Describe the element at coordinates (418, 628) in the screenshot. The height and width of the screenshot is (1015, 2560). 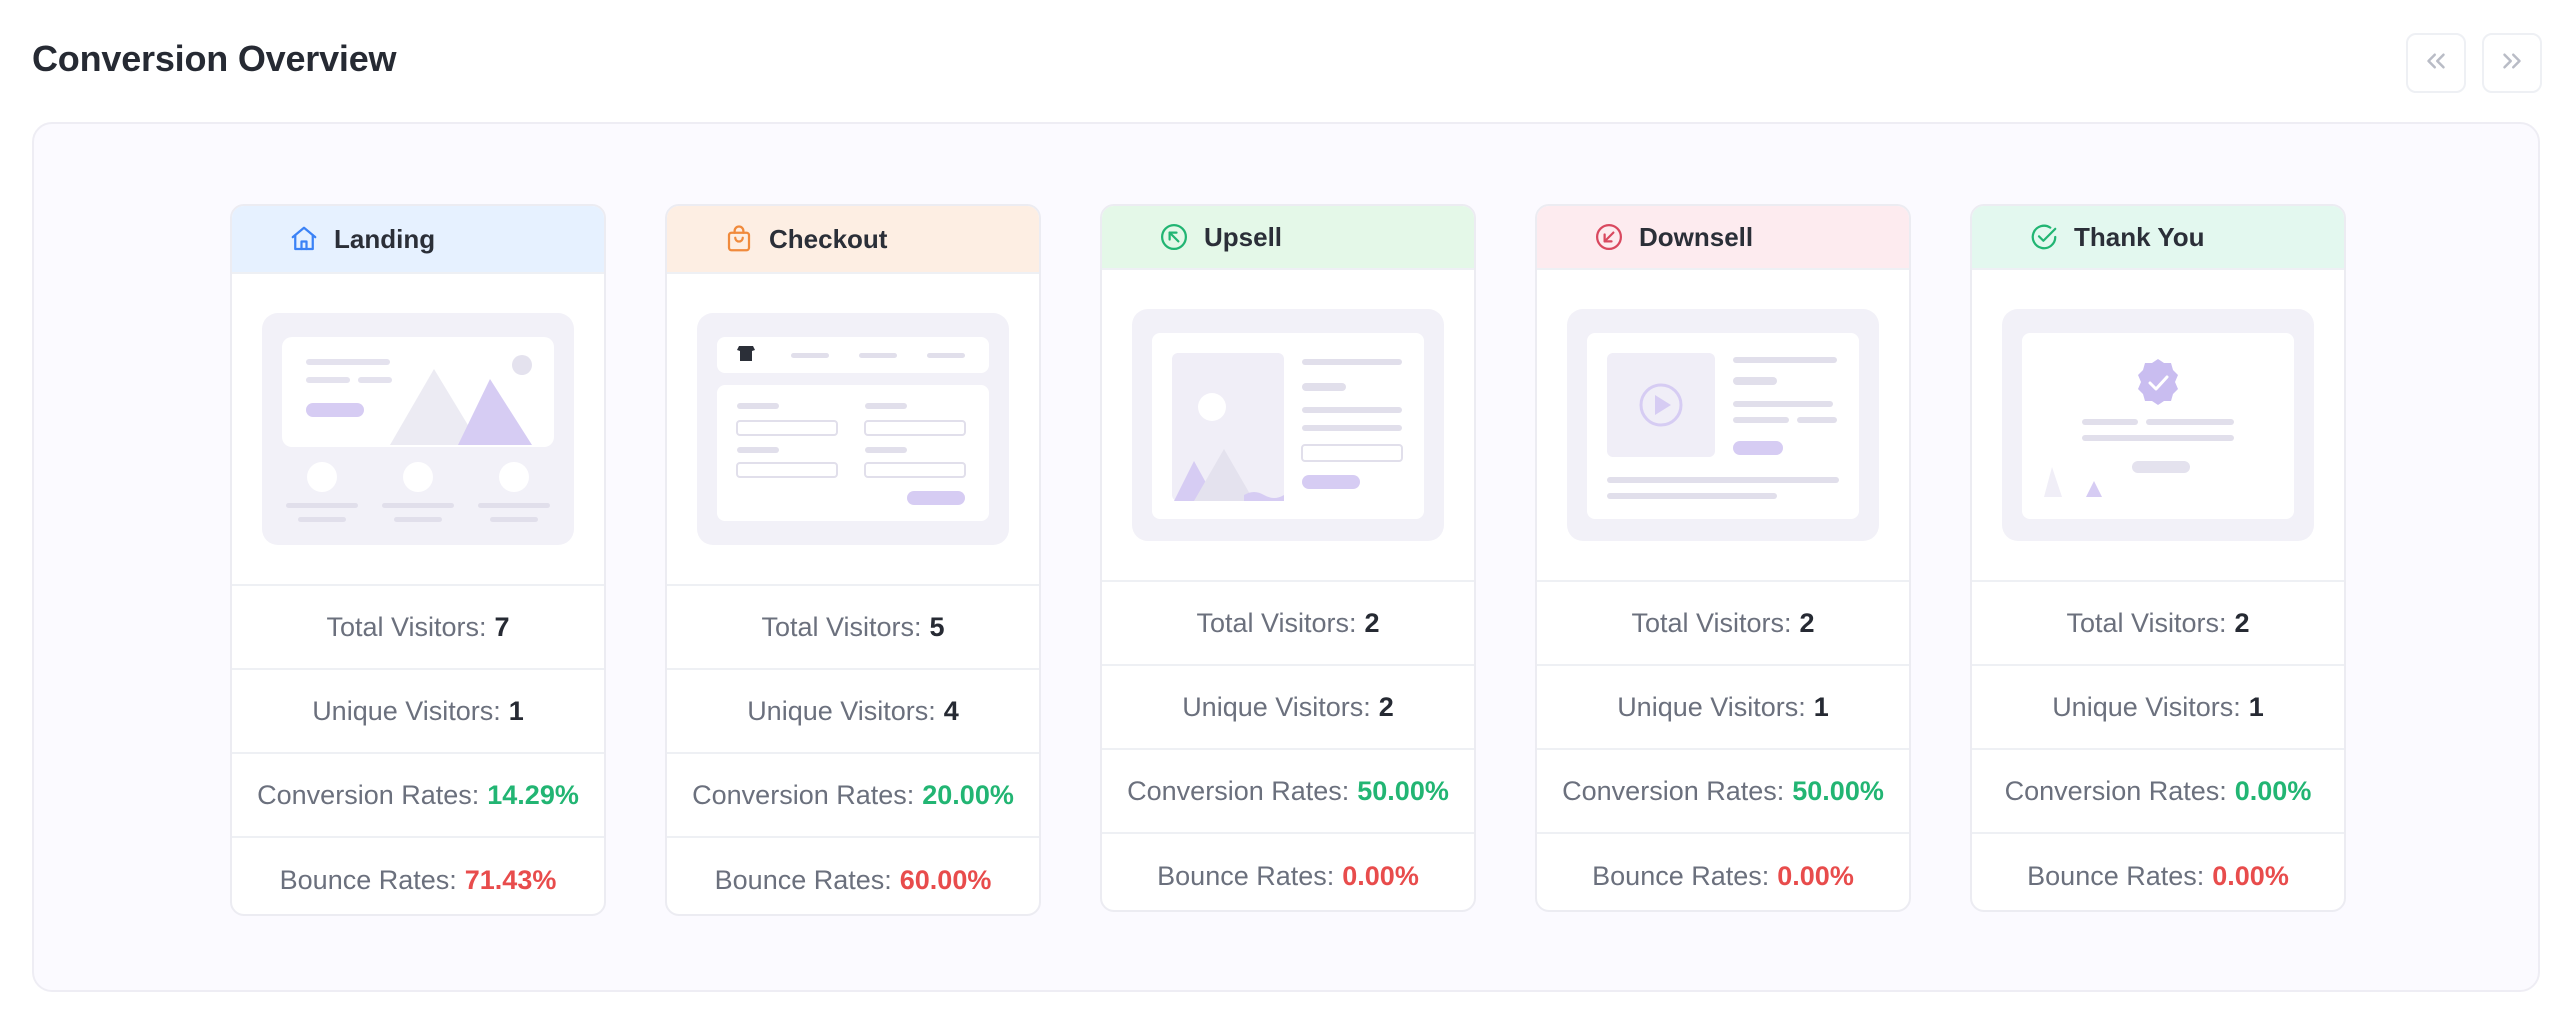
I see `total-visitors: Total Visitors: 7` at that location.